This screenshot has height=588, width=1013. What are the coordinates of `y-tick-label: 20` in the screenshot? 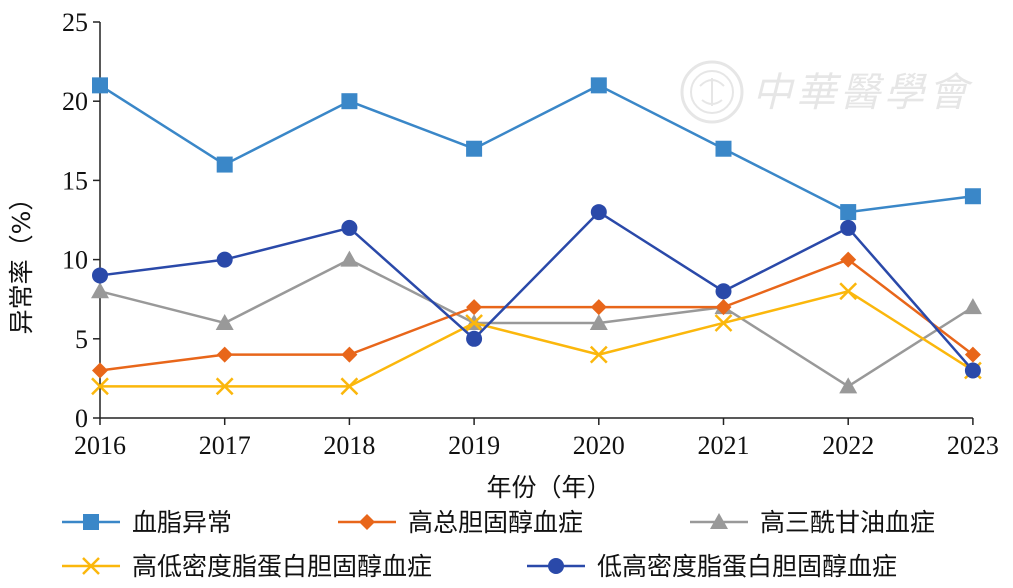 It's located at (75, 101).